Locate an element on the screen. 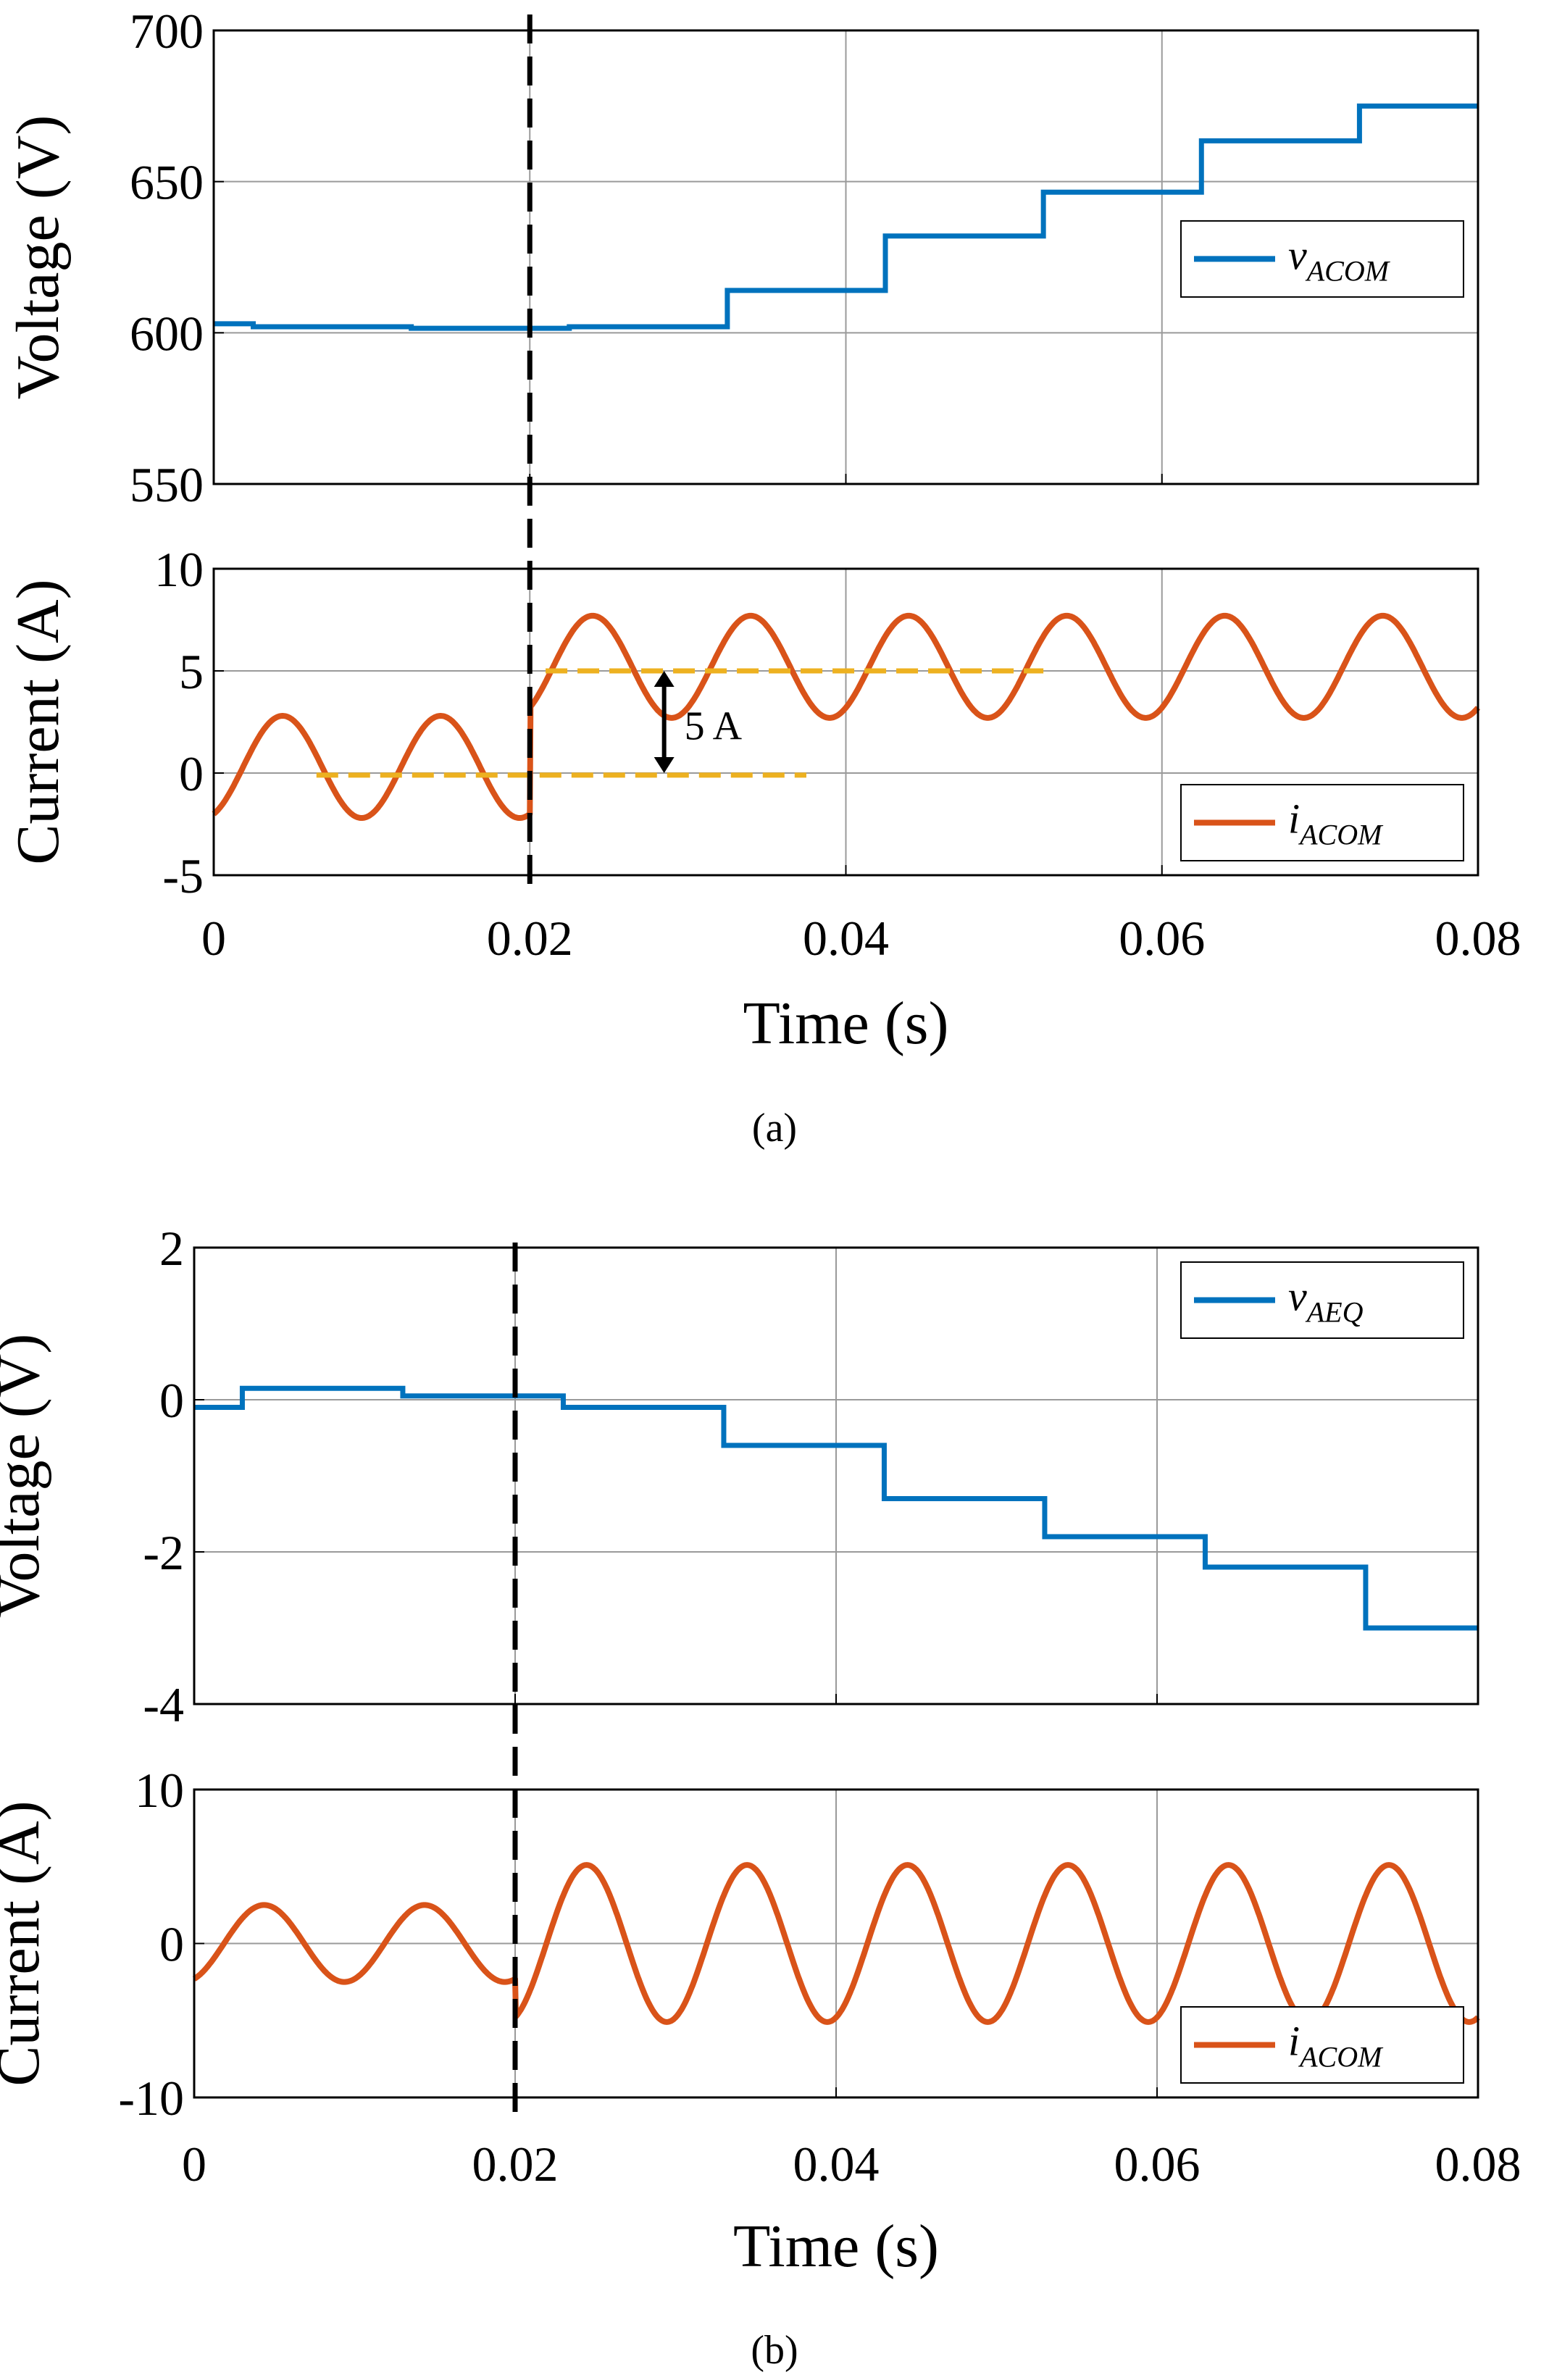 The image size is (1549, 2380). annotation-arrowhead-up is located at coordinates (664, 679).